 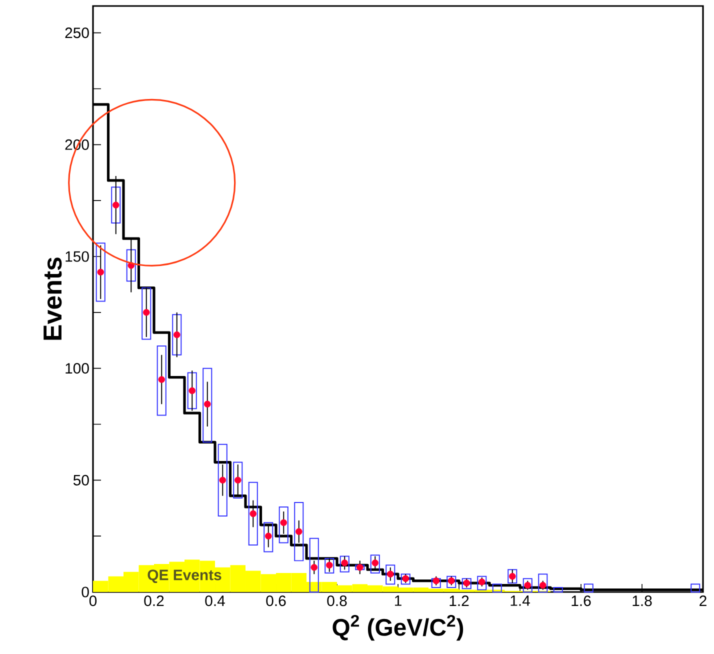 What do you see at coordinates (520, 601) in the screenshot?
I see `x-tick-label: 1.4` at bounding box center [520, 601].